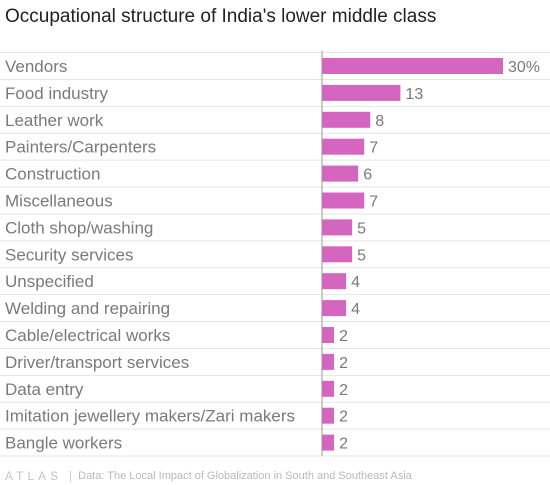 The width and height of the screenshot is (550, 485). Describe the element at coordinates (79, 227) in the screenshot. I see `category-label: Cloth shop/washing` at that location.